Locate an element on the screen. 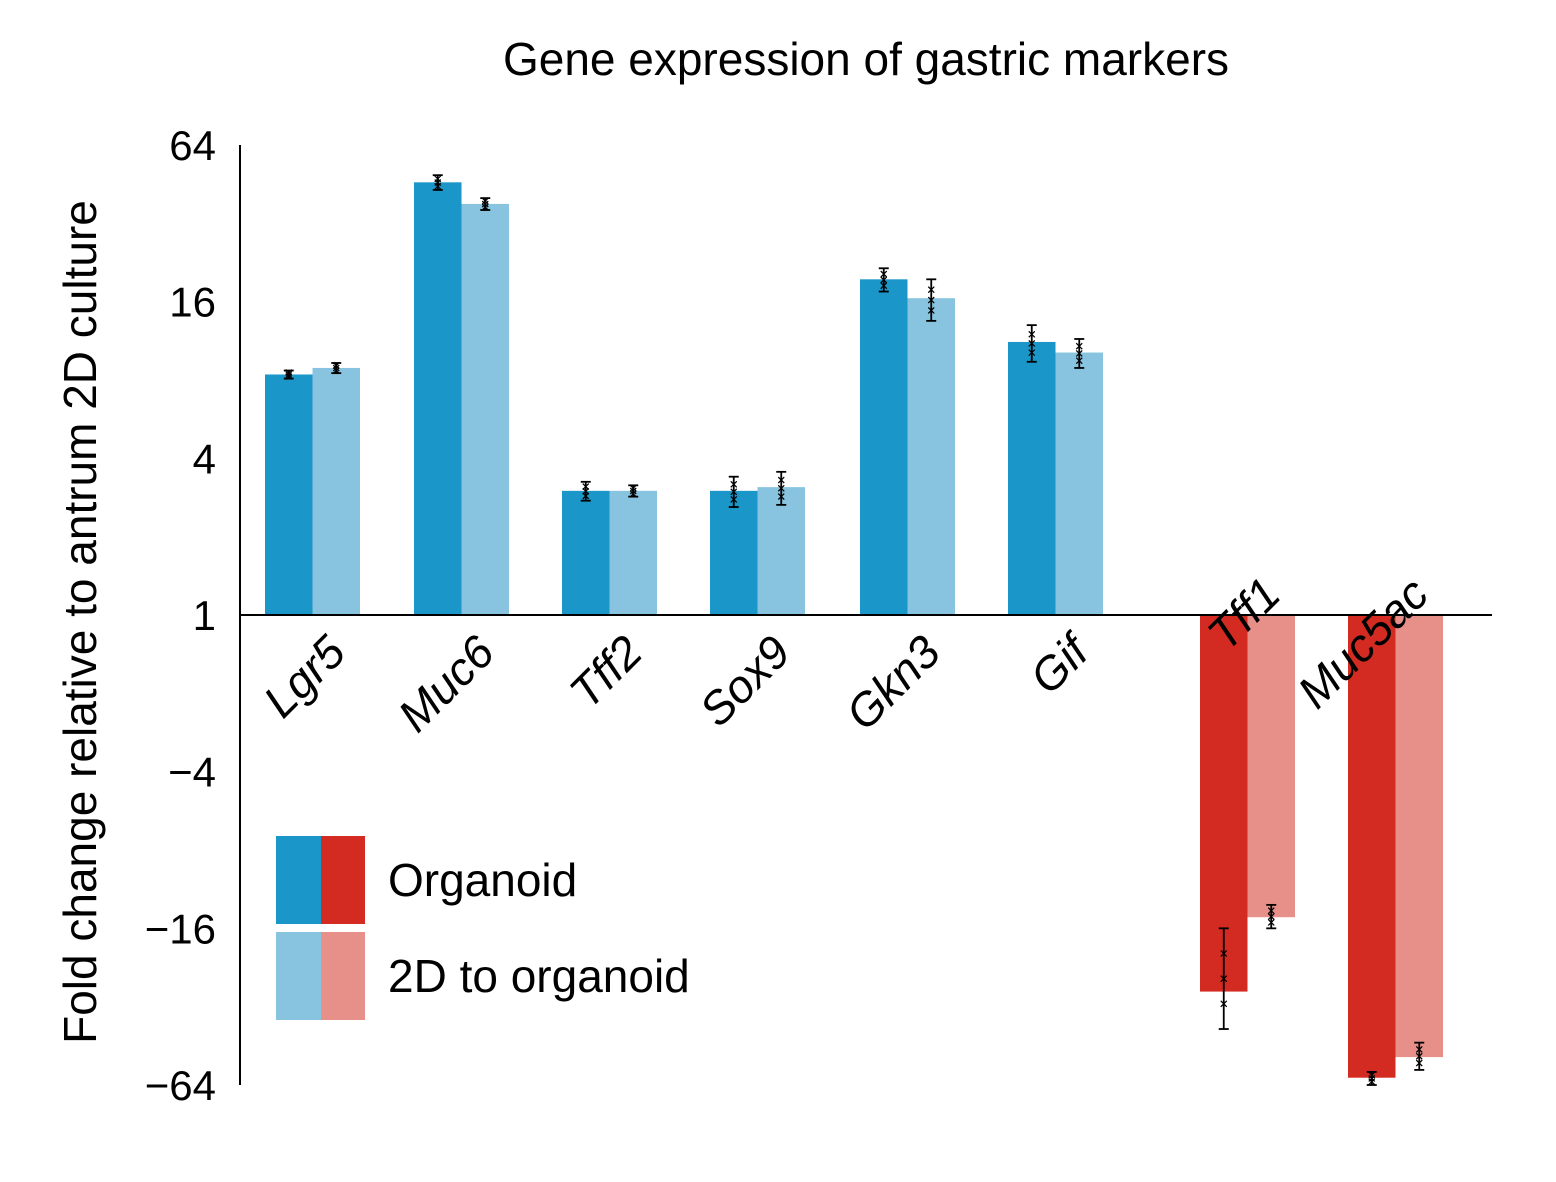  bar-sox9-2d-to-organoid is located at coordinates (781, 551).